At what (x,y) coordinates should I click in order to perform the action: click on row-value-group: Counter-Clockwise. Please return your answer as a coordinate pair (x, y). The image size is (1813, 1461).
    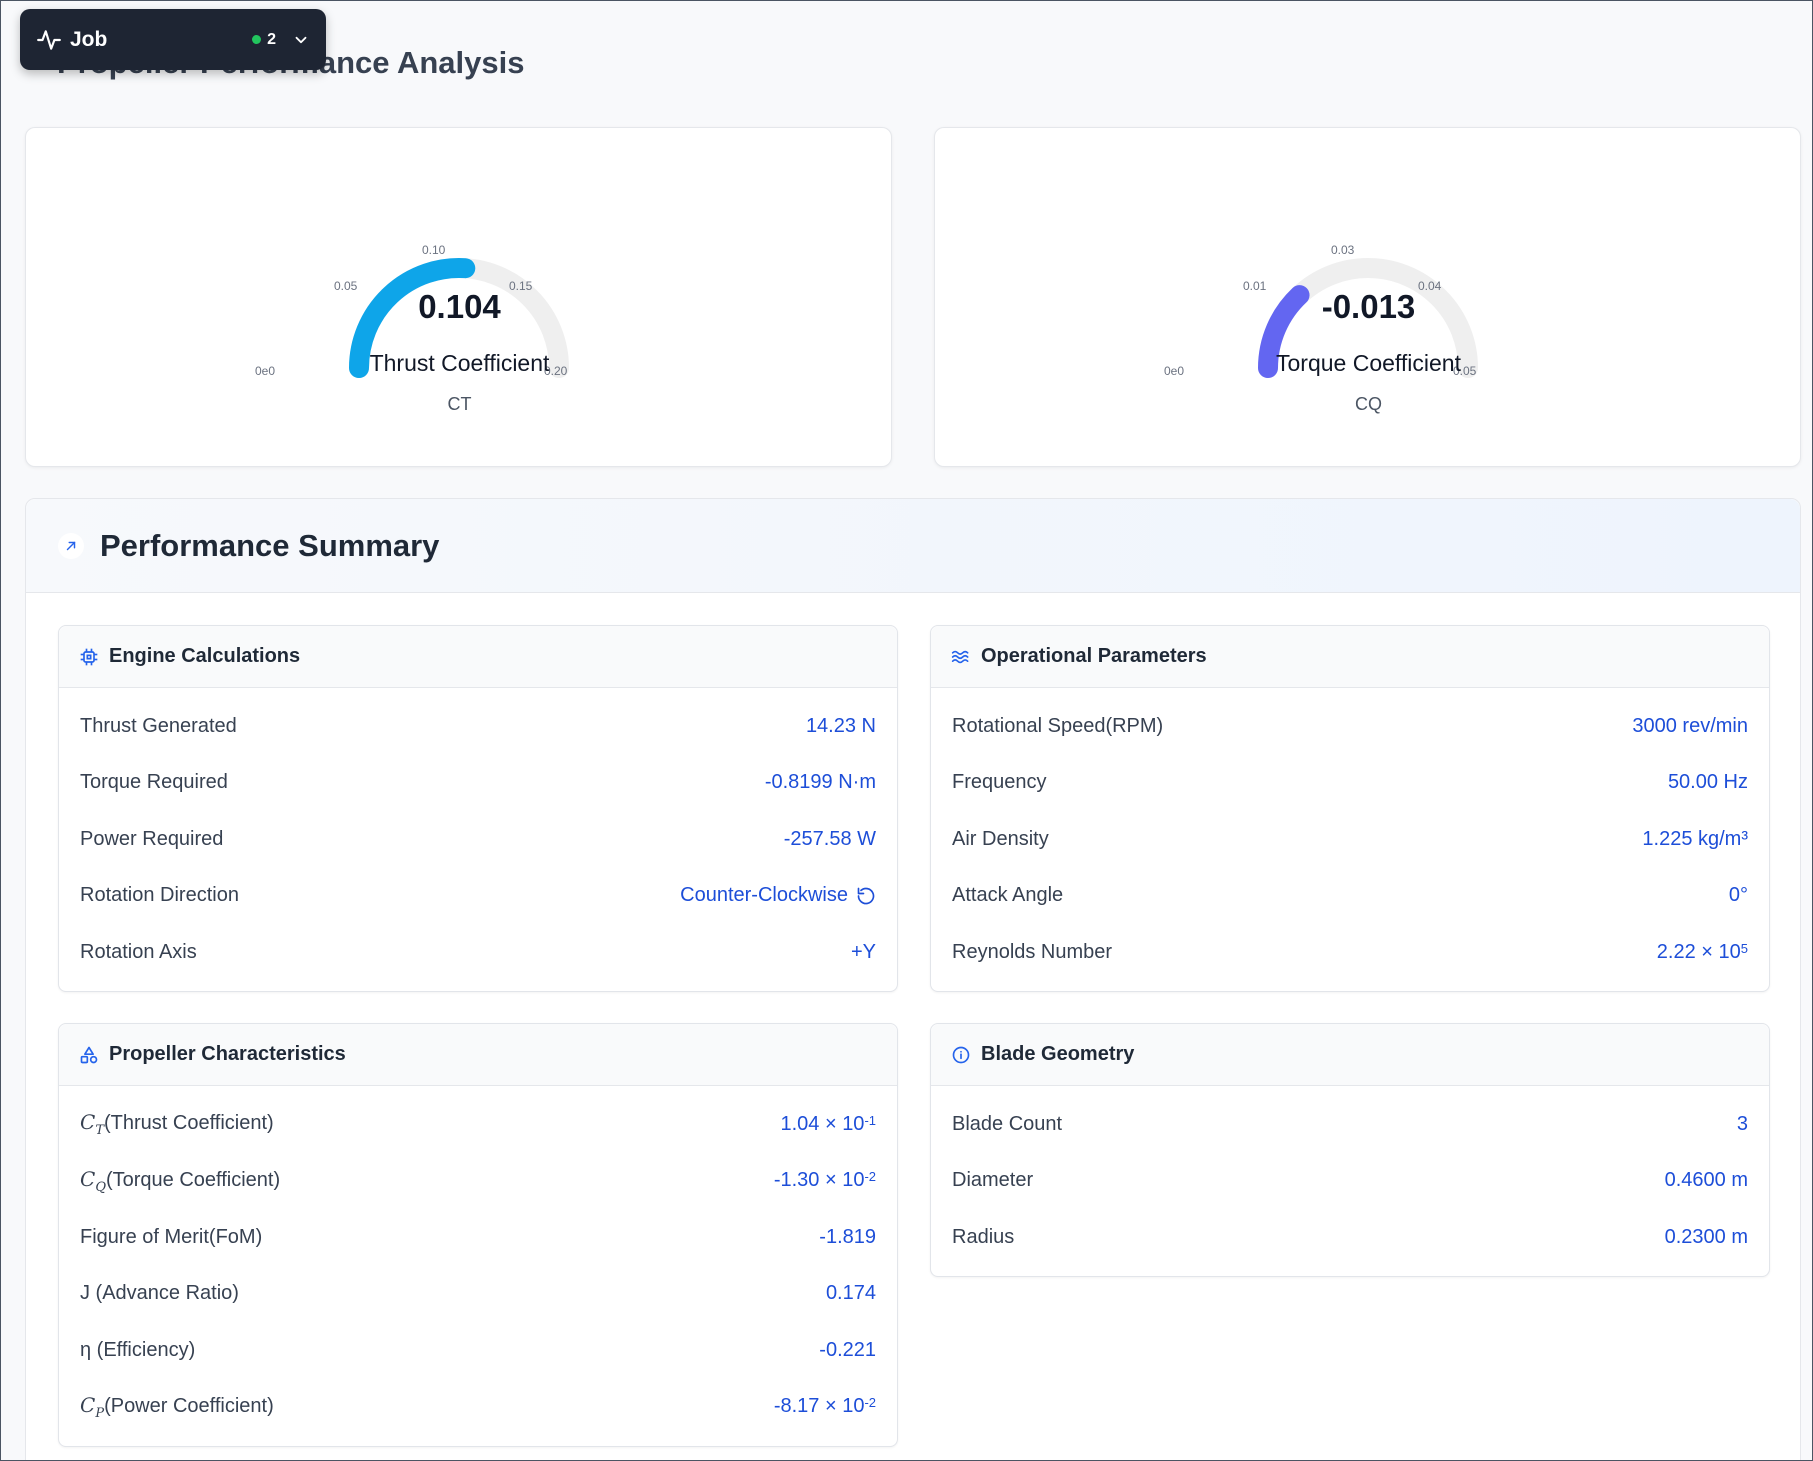
    Looking at the image, I should click on (778, 895).